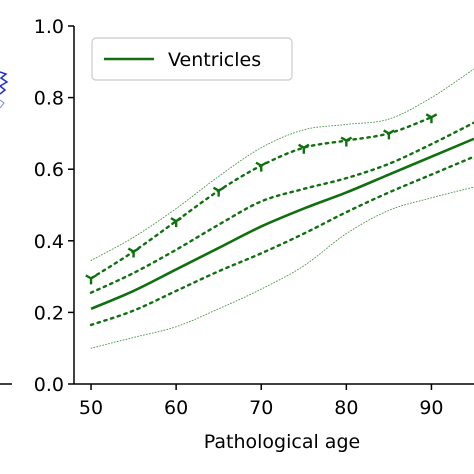 The height and width of the screenshot is (474, 474). I want to click on x-tick-label: 50, so click(91, 408).